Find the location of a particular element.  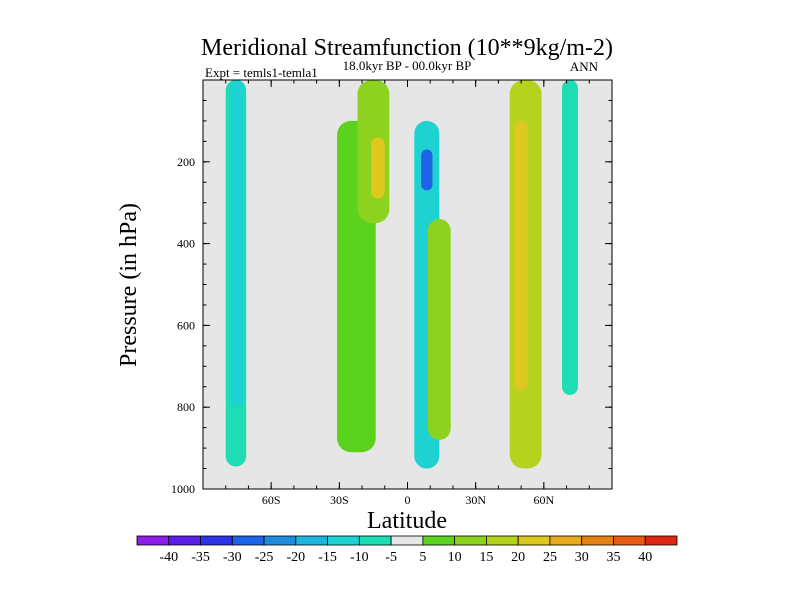

season-label: ANN is located at coordinates (584, 66).